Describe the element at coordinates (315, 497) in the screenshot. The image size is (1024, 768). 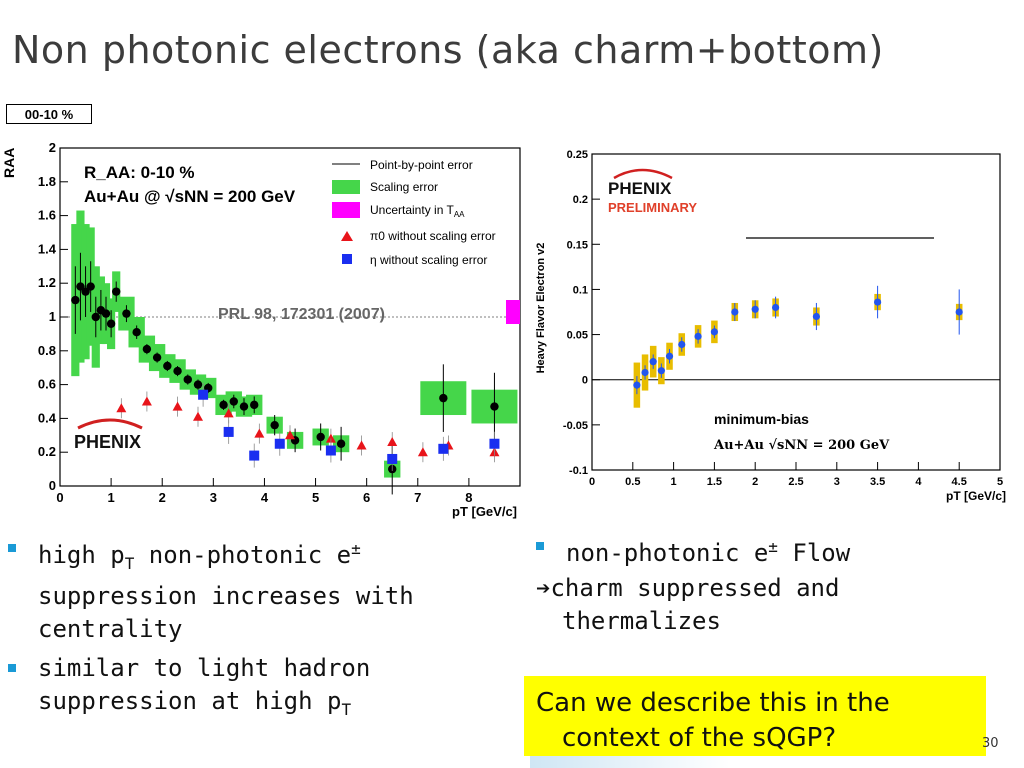
I see `raa-xtick-label: 5` at that location.